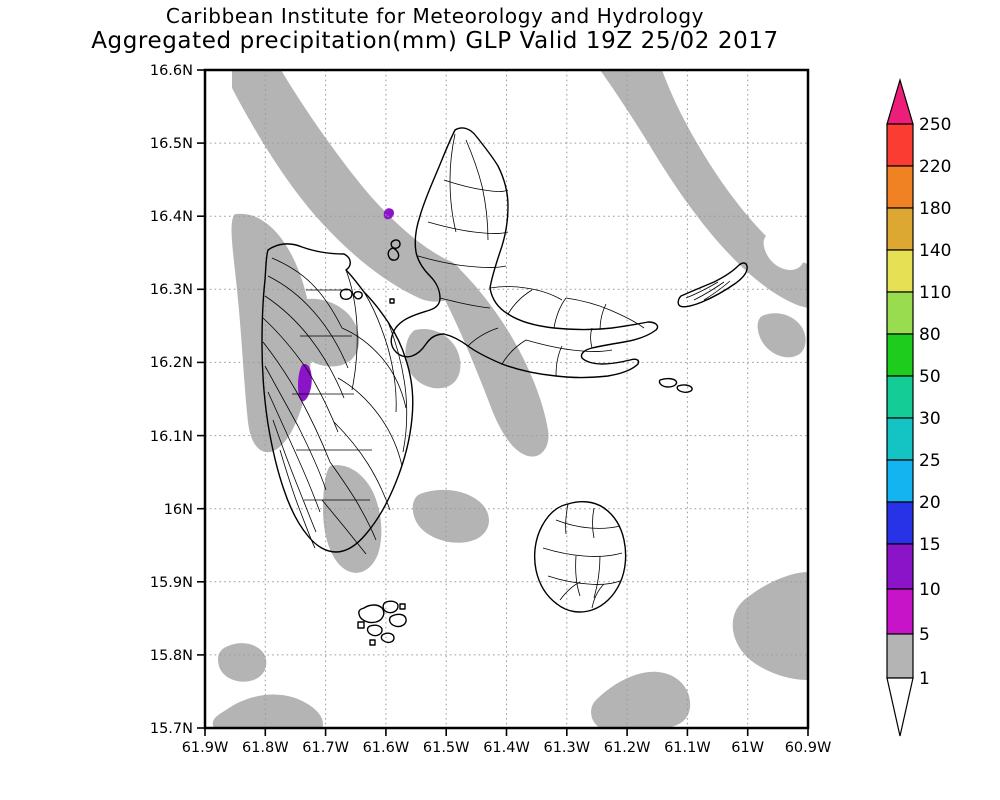 Image resolution: width=1000 pixels, height=800 pixels. What do you see at coordinates (935, 125) in the screenshot?
I see `colorbar-tick-label: 250` at bounding box center [935, 125].